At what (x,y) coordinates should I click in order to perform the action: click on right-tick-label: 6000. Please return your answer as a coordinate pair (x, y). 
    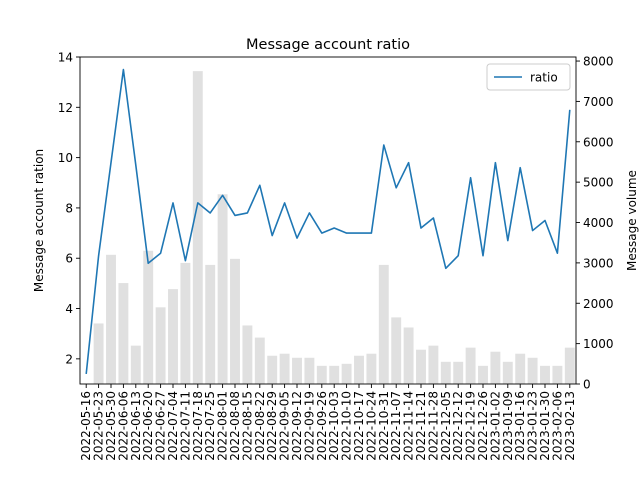
    Looking at the image, I should click on (598, 142).